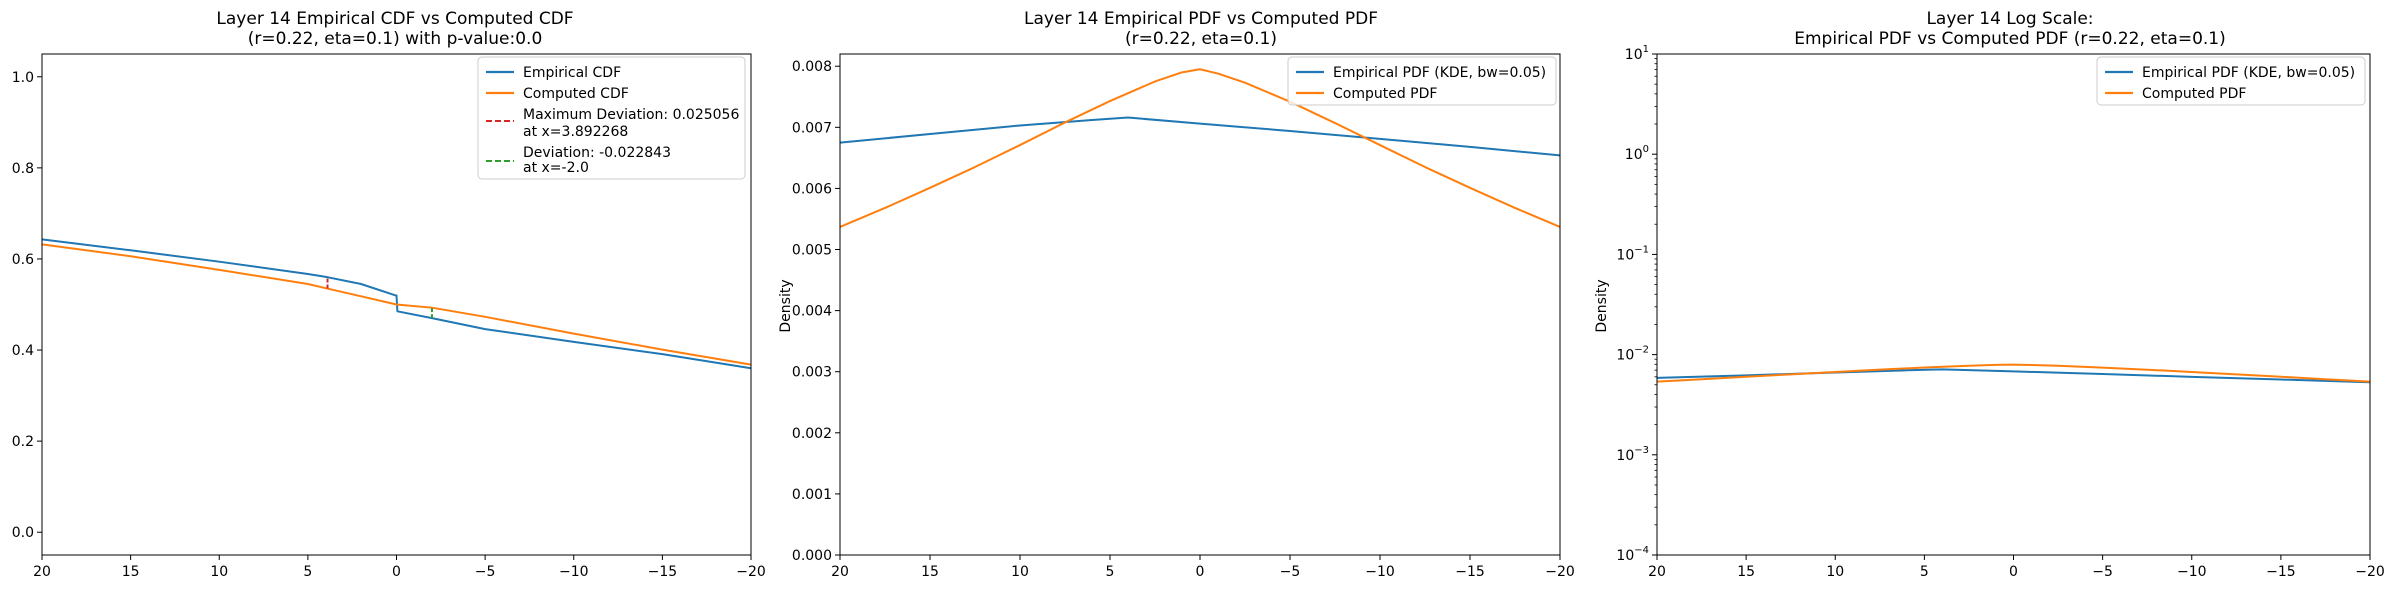  What do you see at coordinates (1201, 39) in the screenshot?
I see `chart-subtitle: (r=0.22, eta=0.1)` at bounding box center [1201, 39].